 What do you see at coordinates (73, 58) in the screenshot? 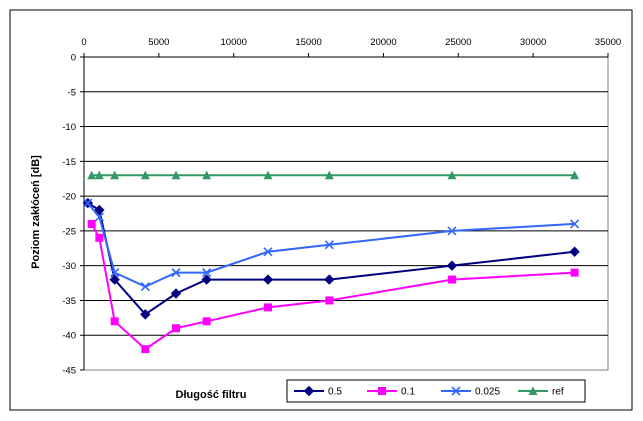
I see `y-tick-label: 0` at bounding box center [73, 58].